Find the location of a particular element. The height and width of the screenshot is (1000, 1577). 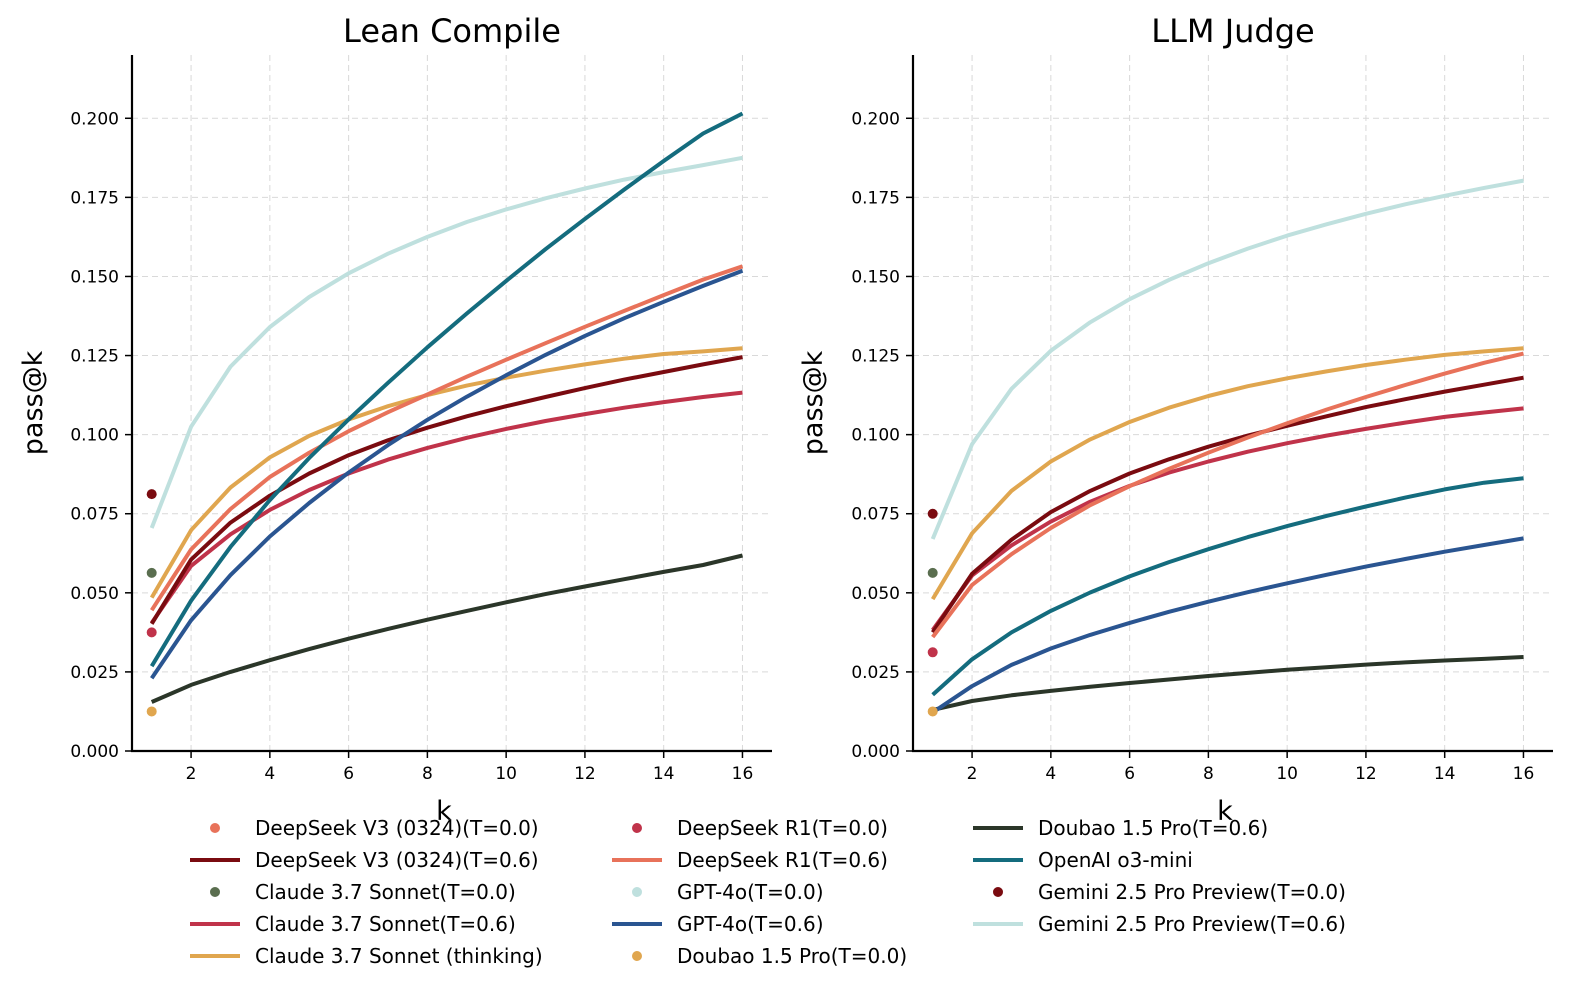

llm-judge-series-claude-3-7-sonnet-thinking is located at coordinates (1227, 473).